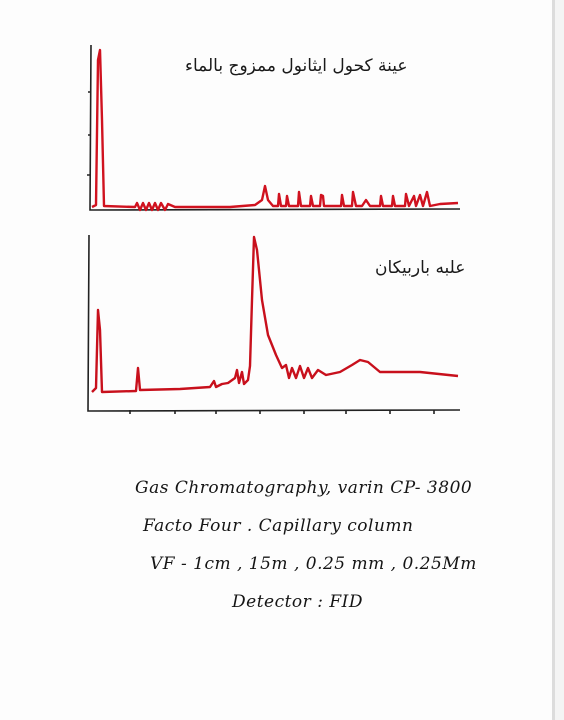 The height and width of the screenshot is (720, 564). I want to click on trace-bottom, so click(275, 314).